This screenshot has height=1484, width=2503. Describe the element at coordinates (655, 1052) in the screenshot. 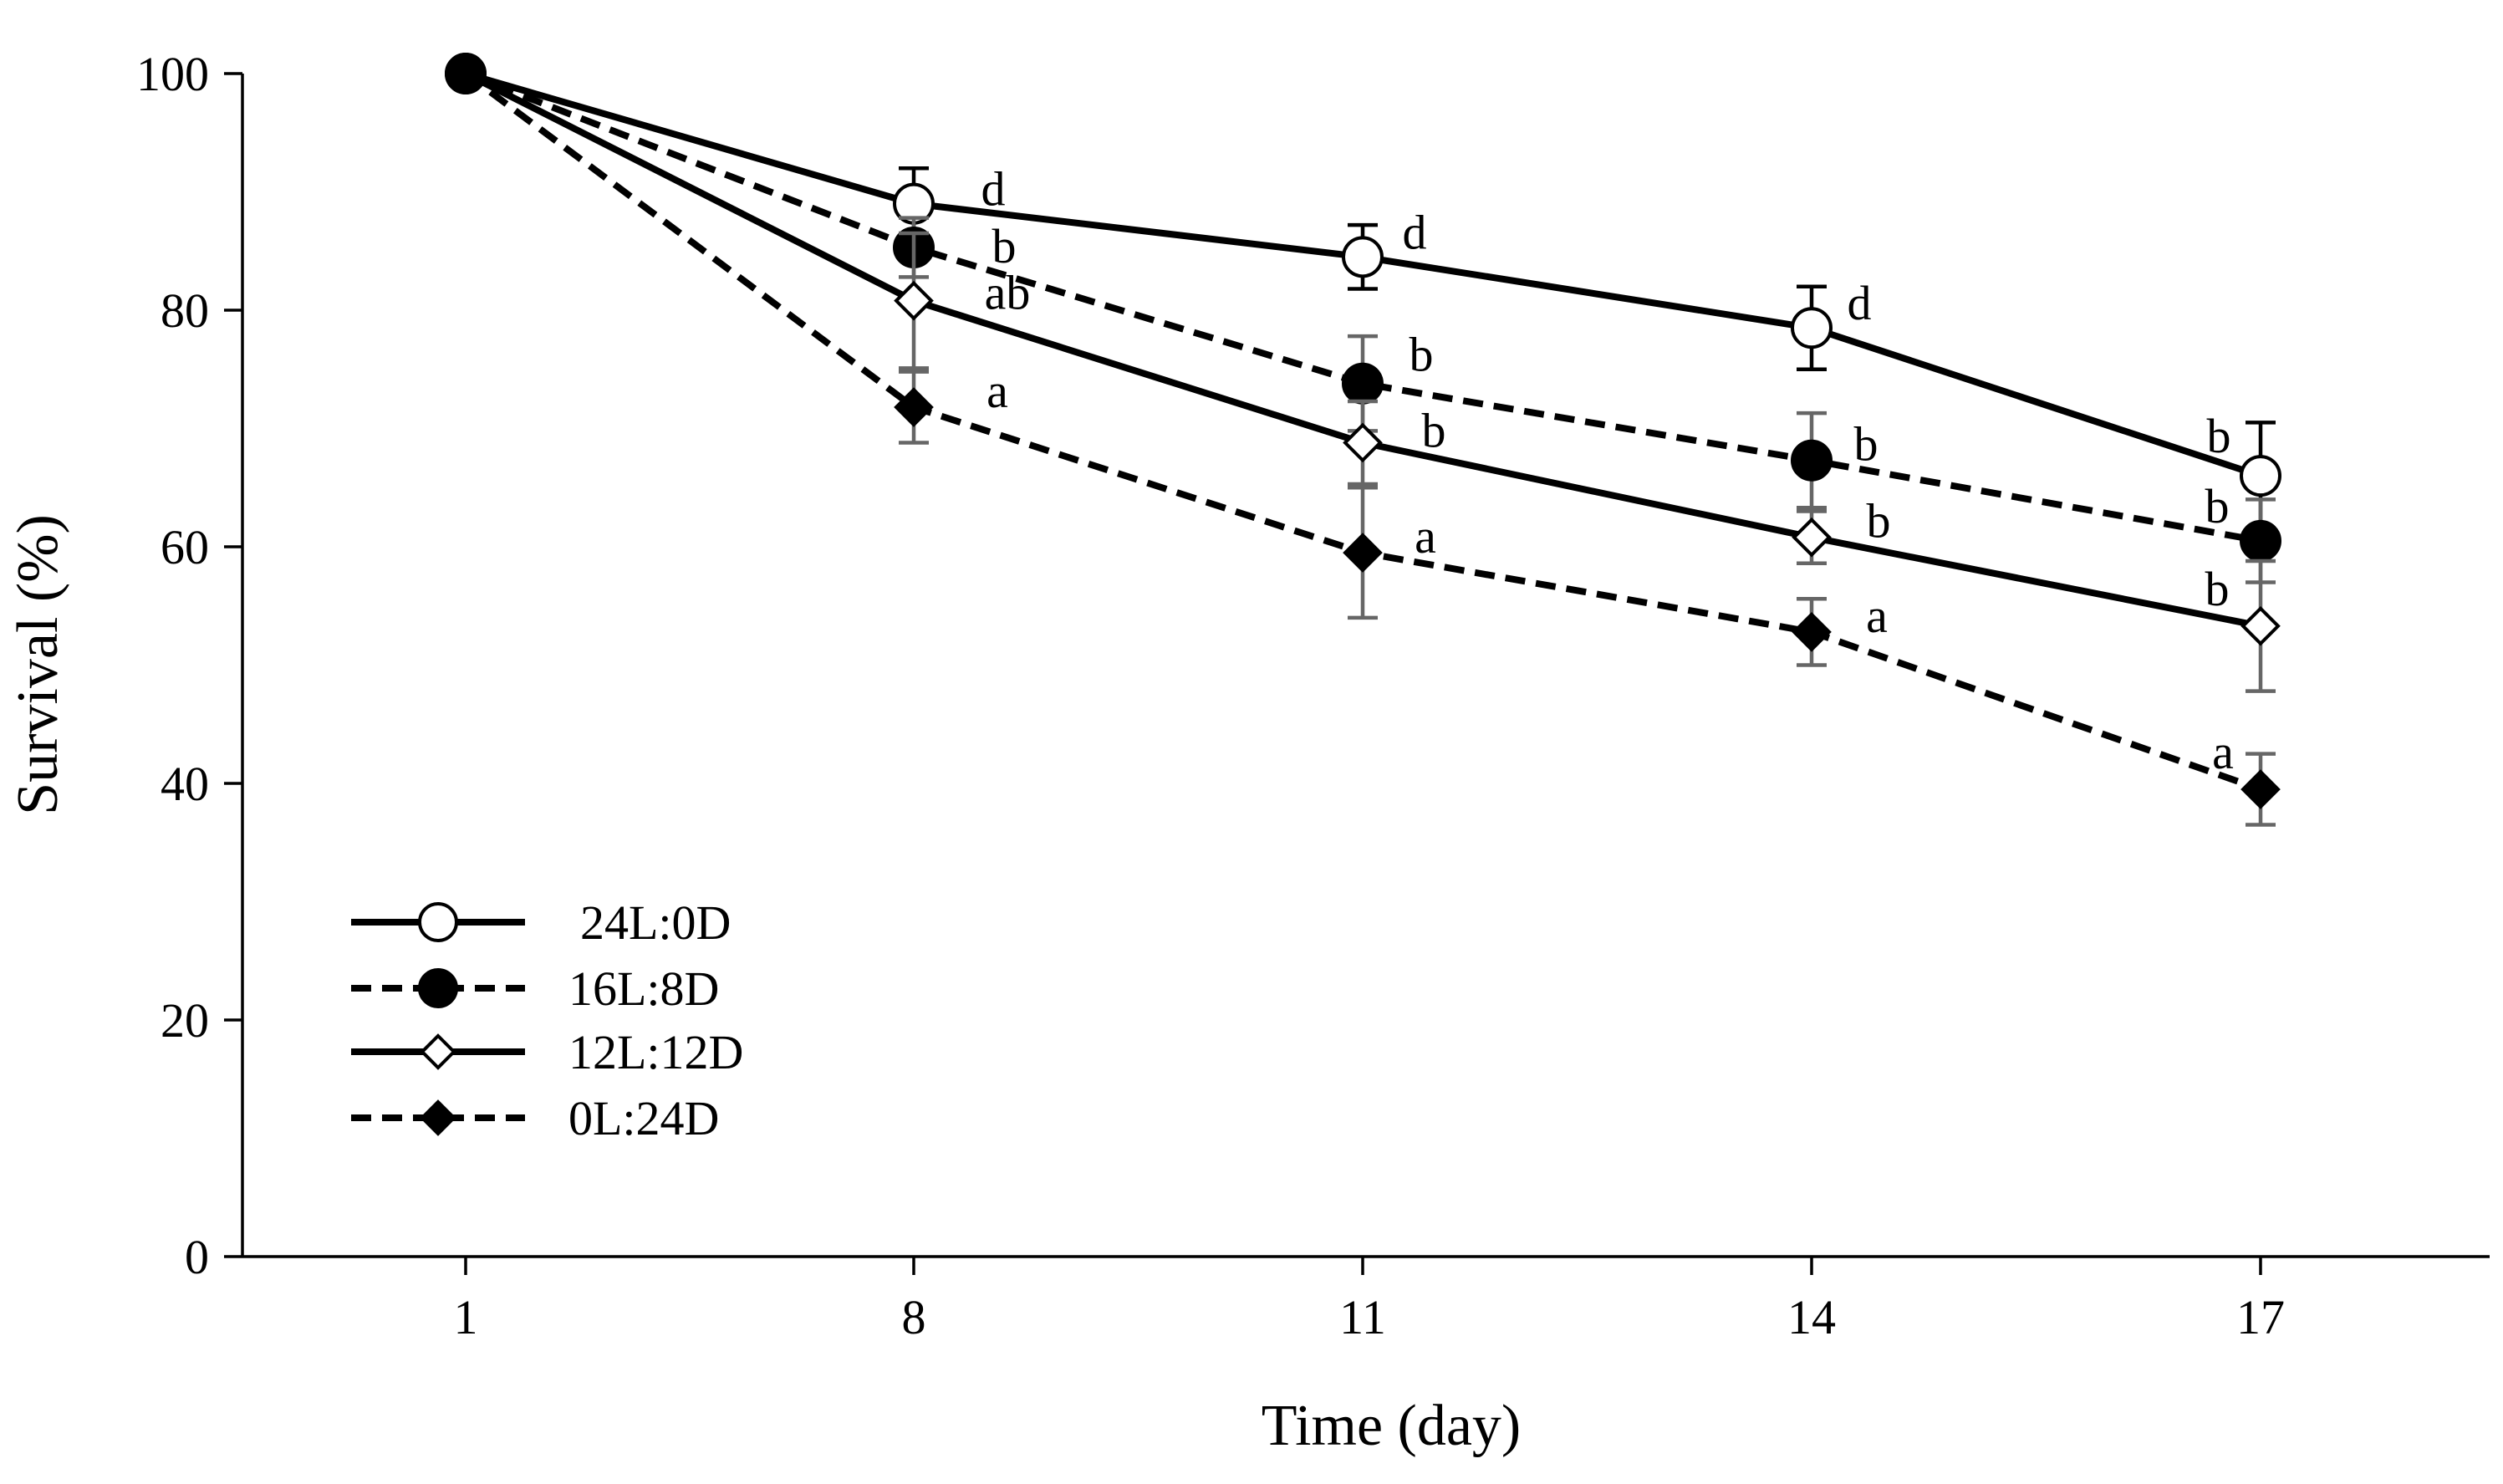

I see `legend-label: 12L:12D` at that location.